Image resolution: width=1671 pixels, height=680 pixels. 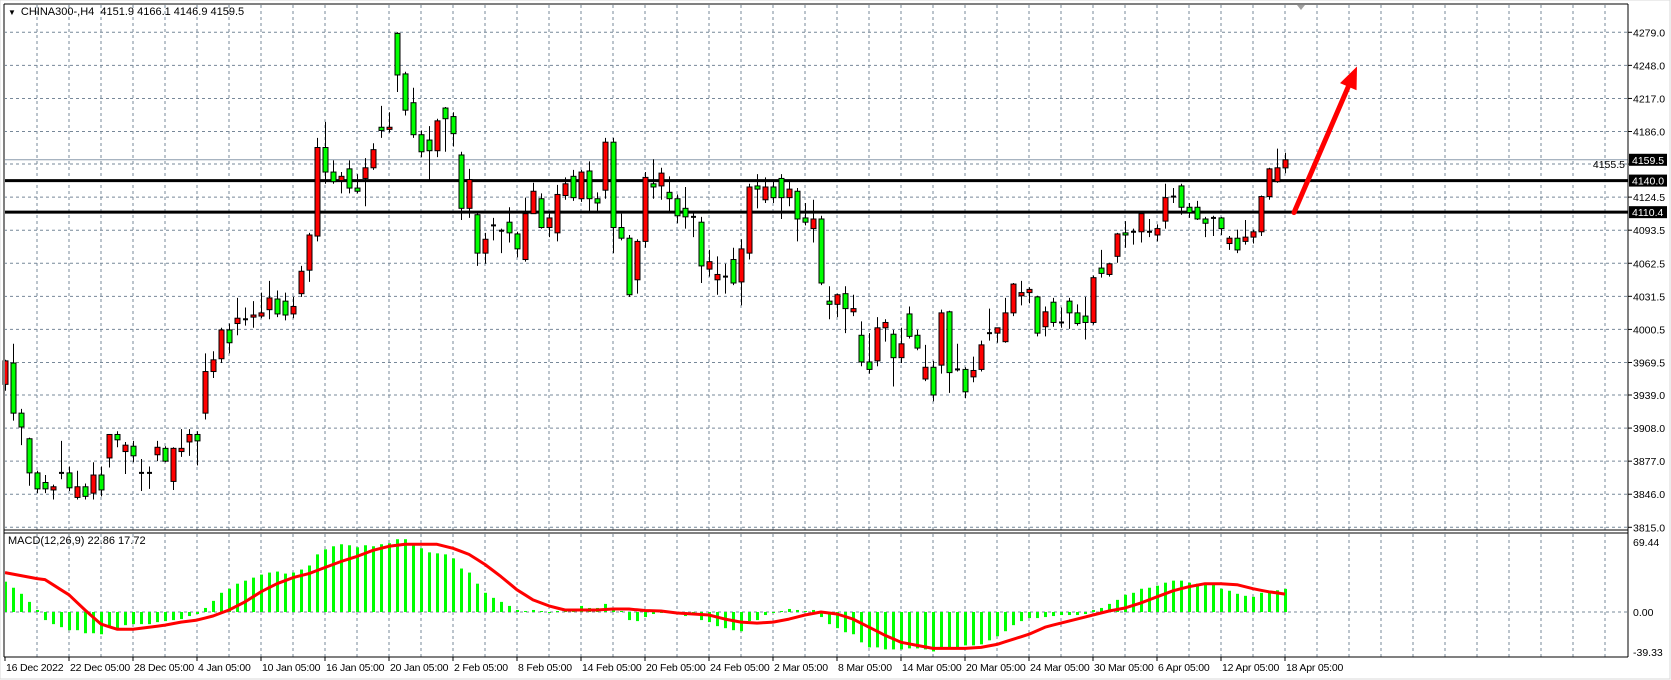 What do you see at coordinates (100, 668) in the screenshot?
I see `time-tick-label: 22 Dec 05:00` at bounding box center [100, 668].